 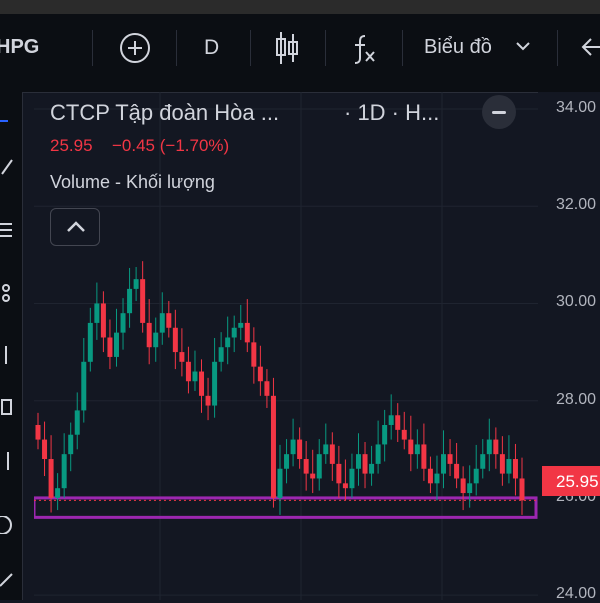 What do you see at coordinates (7, 167) in the screenshot?
I see `trend-line-icon` at bounding box center [7, 167].